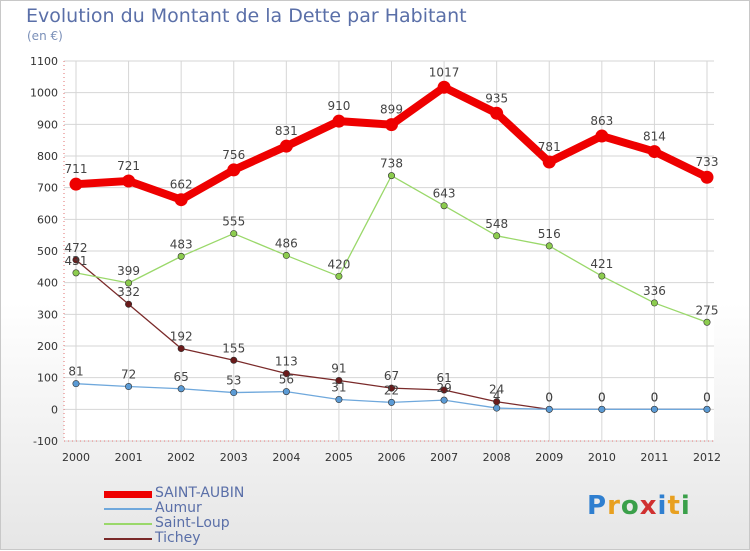 Image resolution: width=750 pixels, height=551 pixels. What do you see at coordinates (654, 137) in the screenshot?
I see `data-label: 814` at bounding box center [654, 137].